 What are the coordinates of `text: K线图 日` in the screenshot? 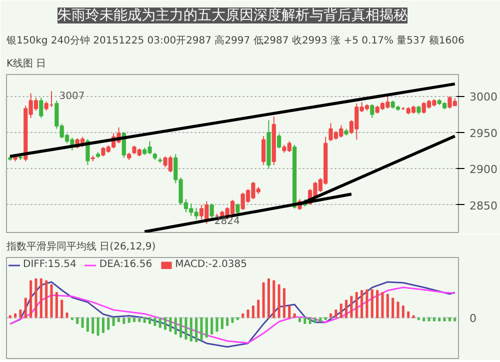 It's located at (26, 64).